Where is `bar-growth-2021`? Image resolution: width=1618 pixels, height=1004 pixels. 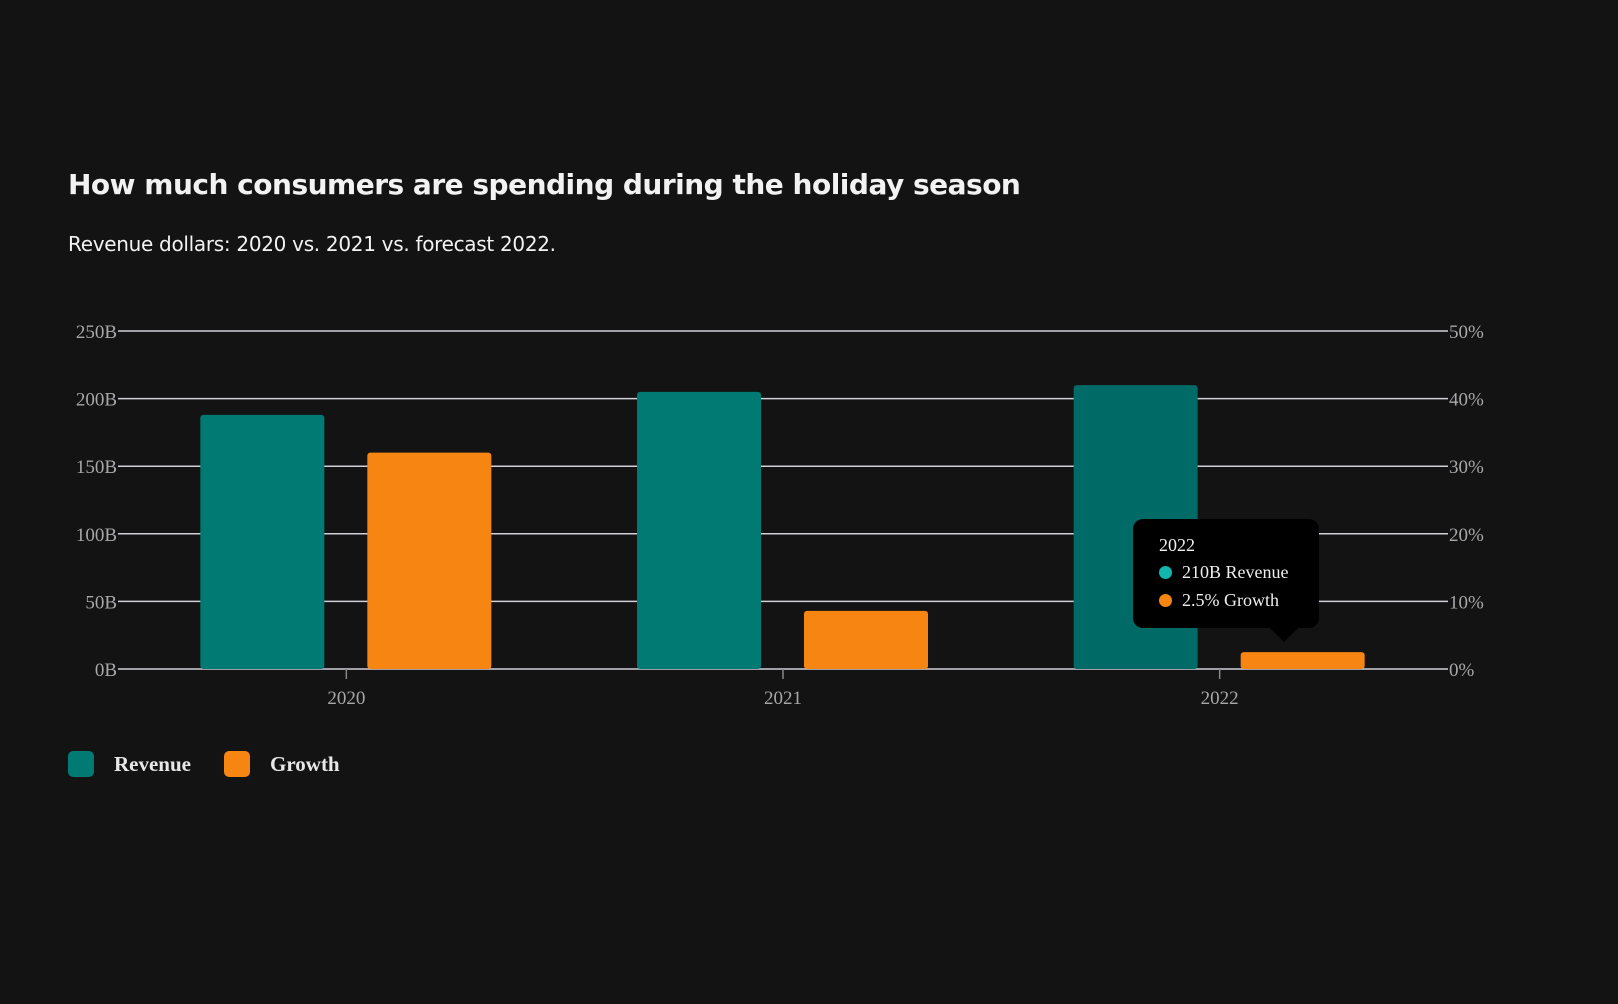 bar-growth-2021 is located at coordinates (866, 639).